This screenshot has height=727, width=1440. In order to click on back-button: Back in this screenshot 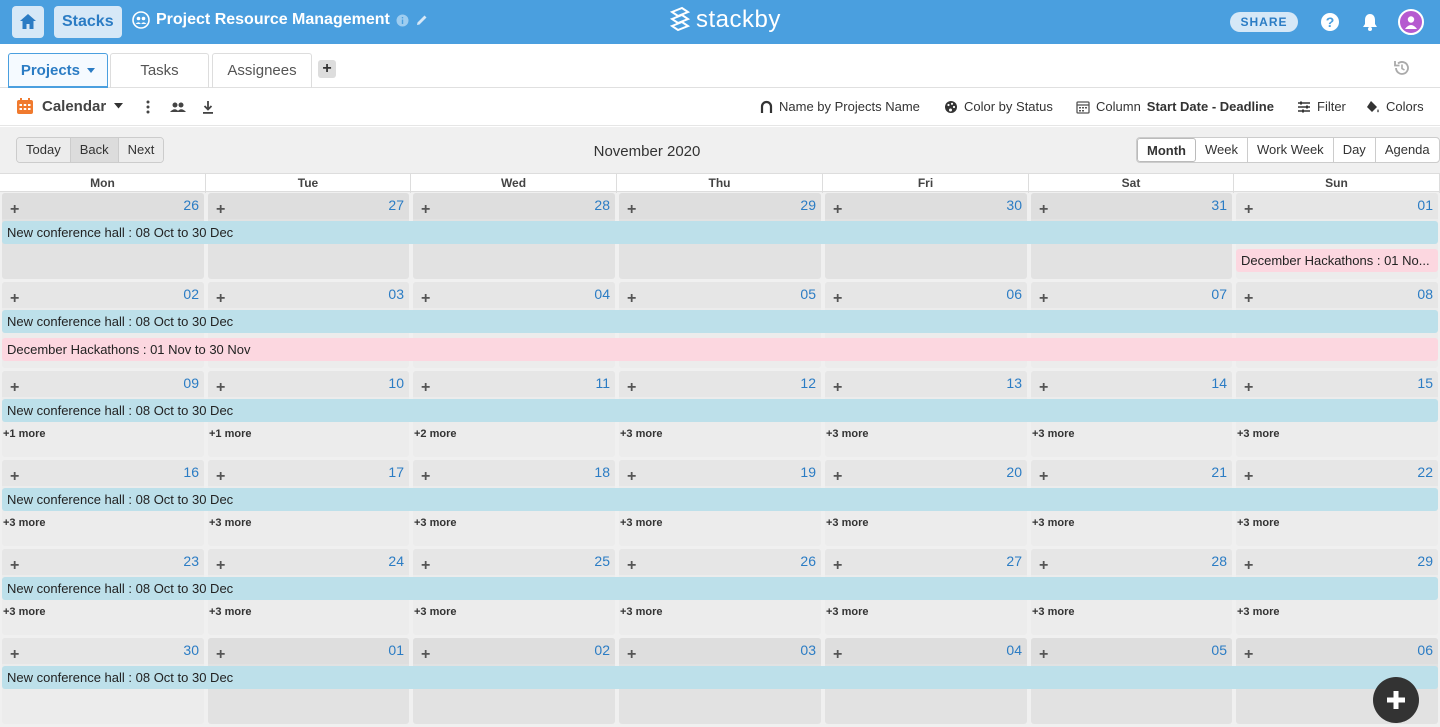, I will do `click(94, 150)`.